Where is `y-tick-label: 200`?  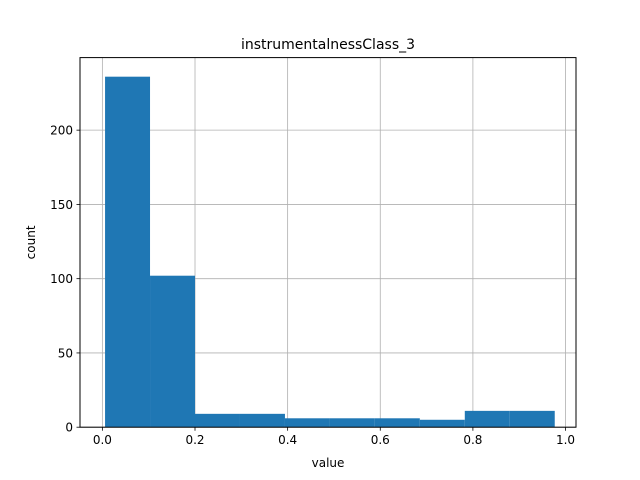 y-tick-label: 200 is located at coordinates (61, 131).